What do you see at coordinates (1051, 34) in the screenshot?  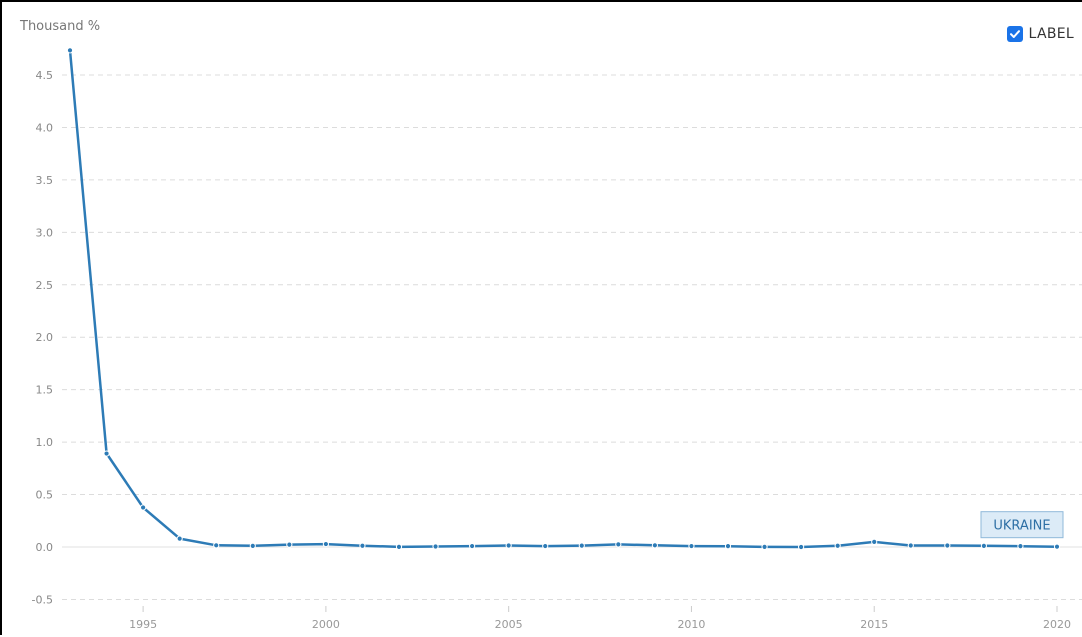 I see `label-toggle-text: LABEL` at bounding box center [1051, 34].